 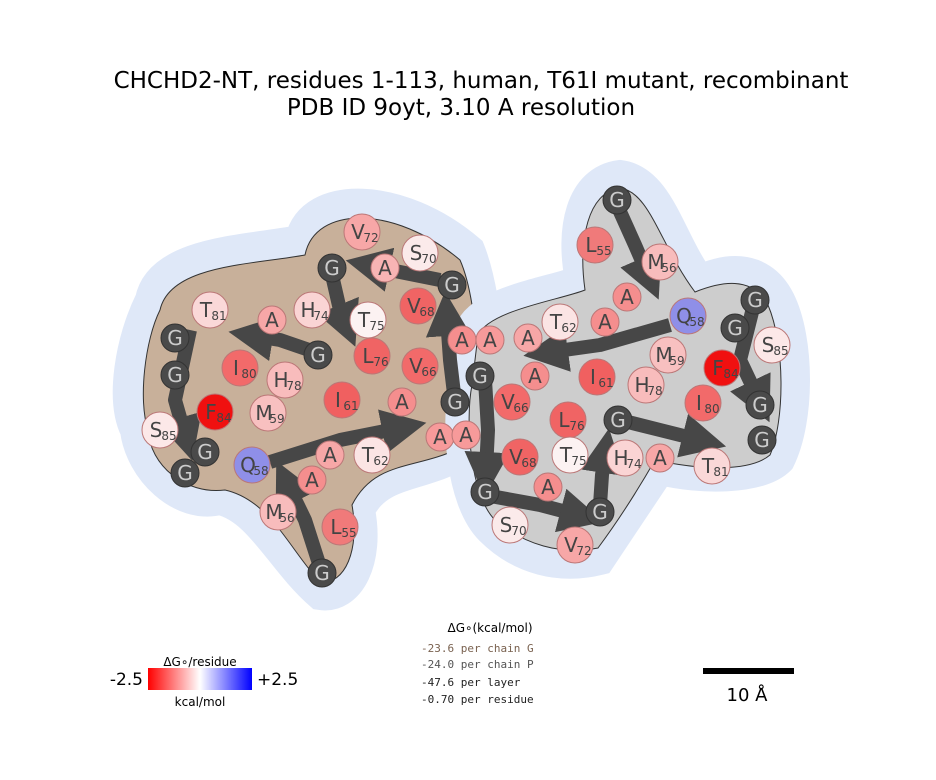 I want to click on energy-line: -0.70 per residue, so click(x=477, y=699).